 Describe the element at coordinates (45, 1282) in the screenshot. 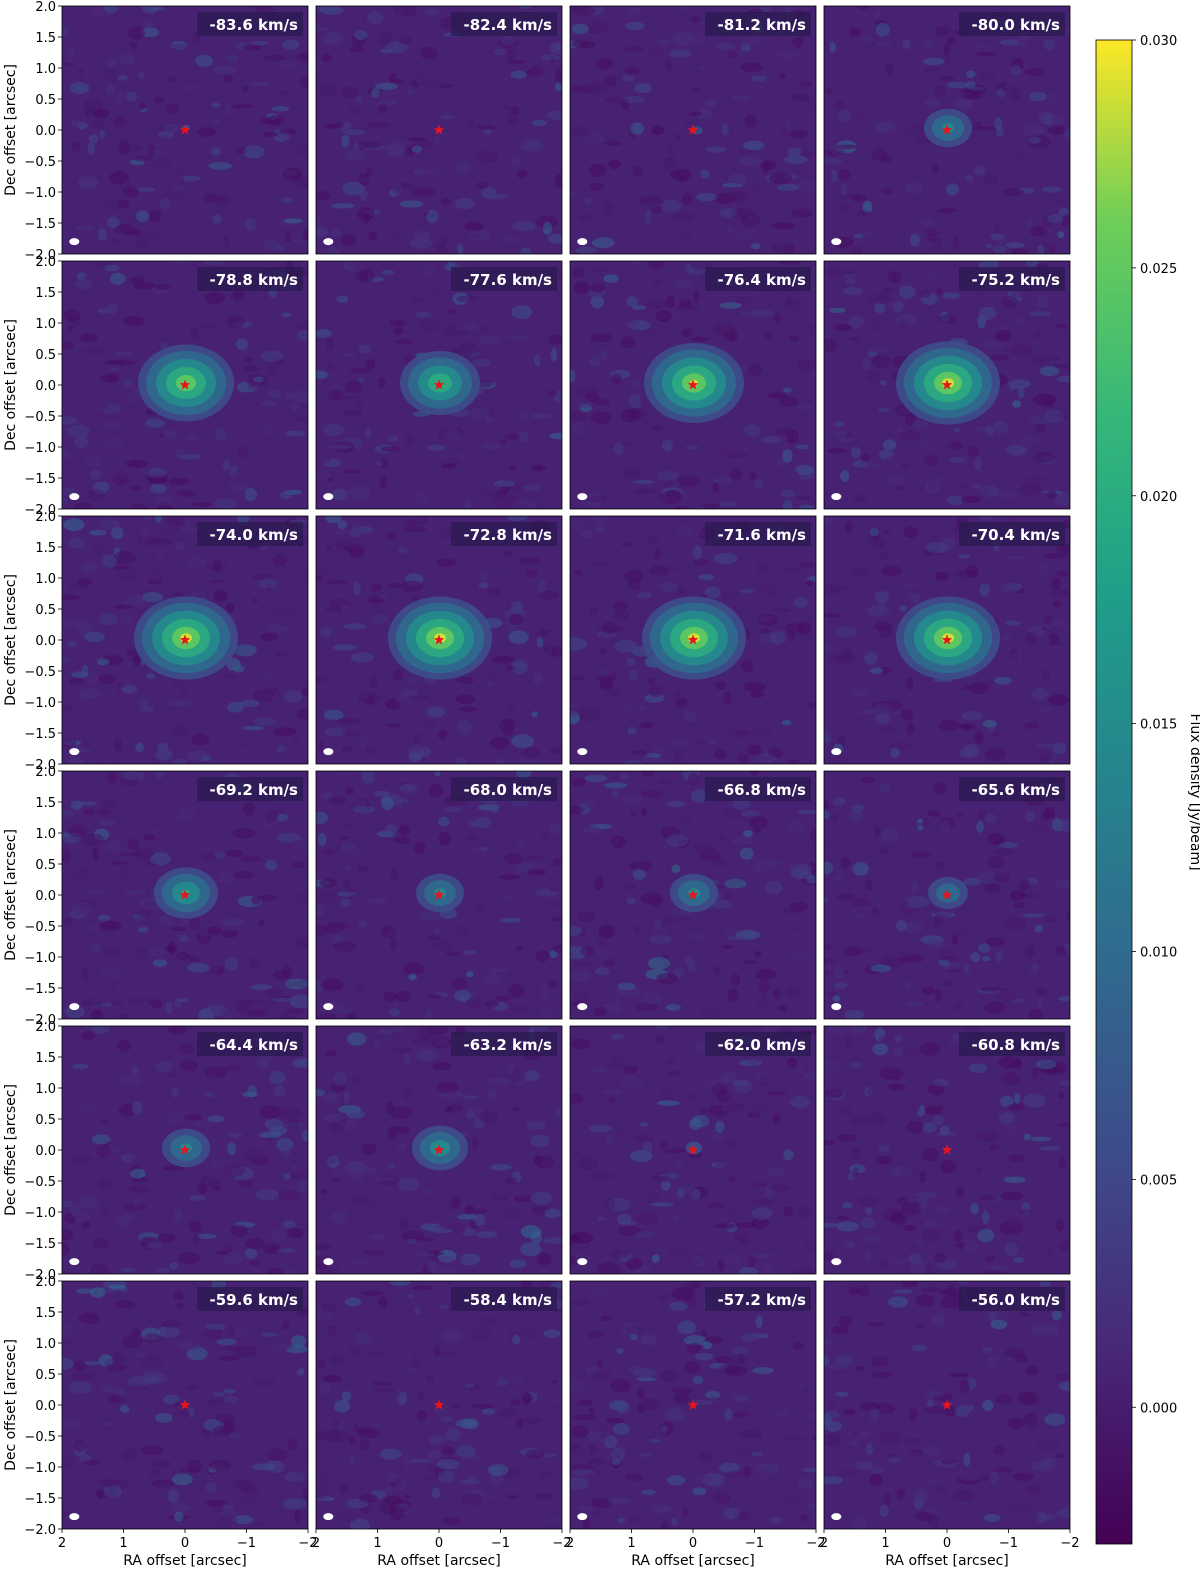

I see `y-tick-label: 2.0` at that location.